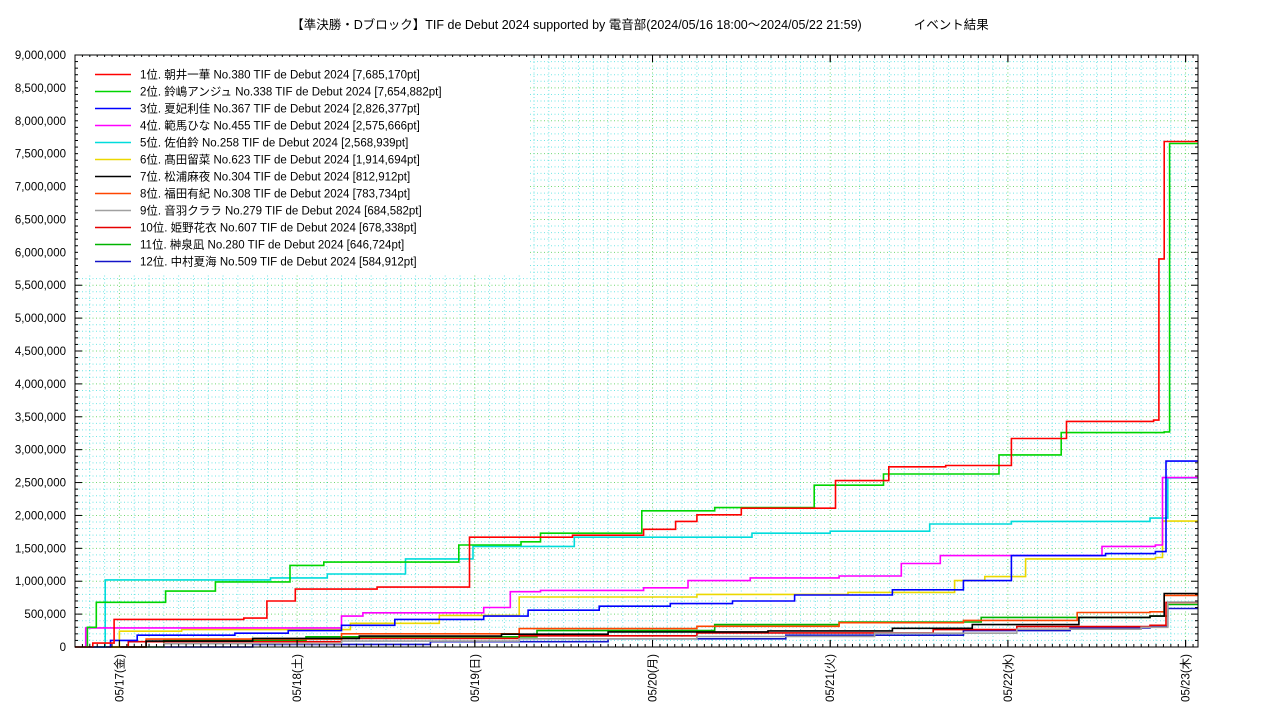 The height and width of the screenshot is (725, 1280). I want to click on x-axis-label: 05/19(日), so click(476, 678).